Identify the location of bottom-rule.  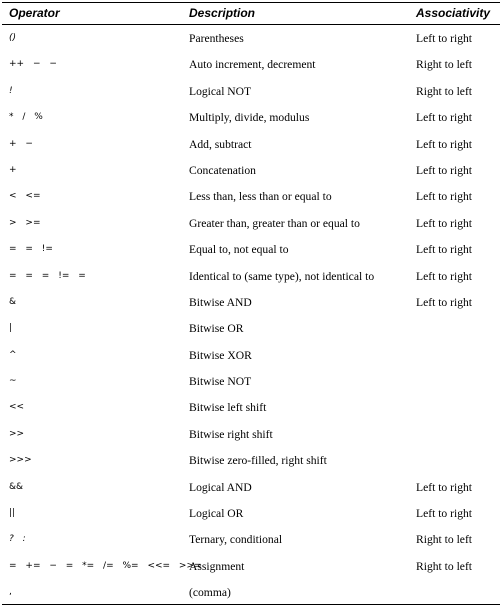
(251, 604).